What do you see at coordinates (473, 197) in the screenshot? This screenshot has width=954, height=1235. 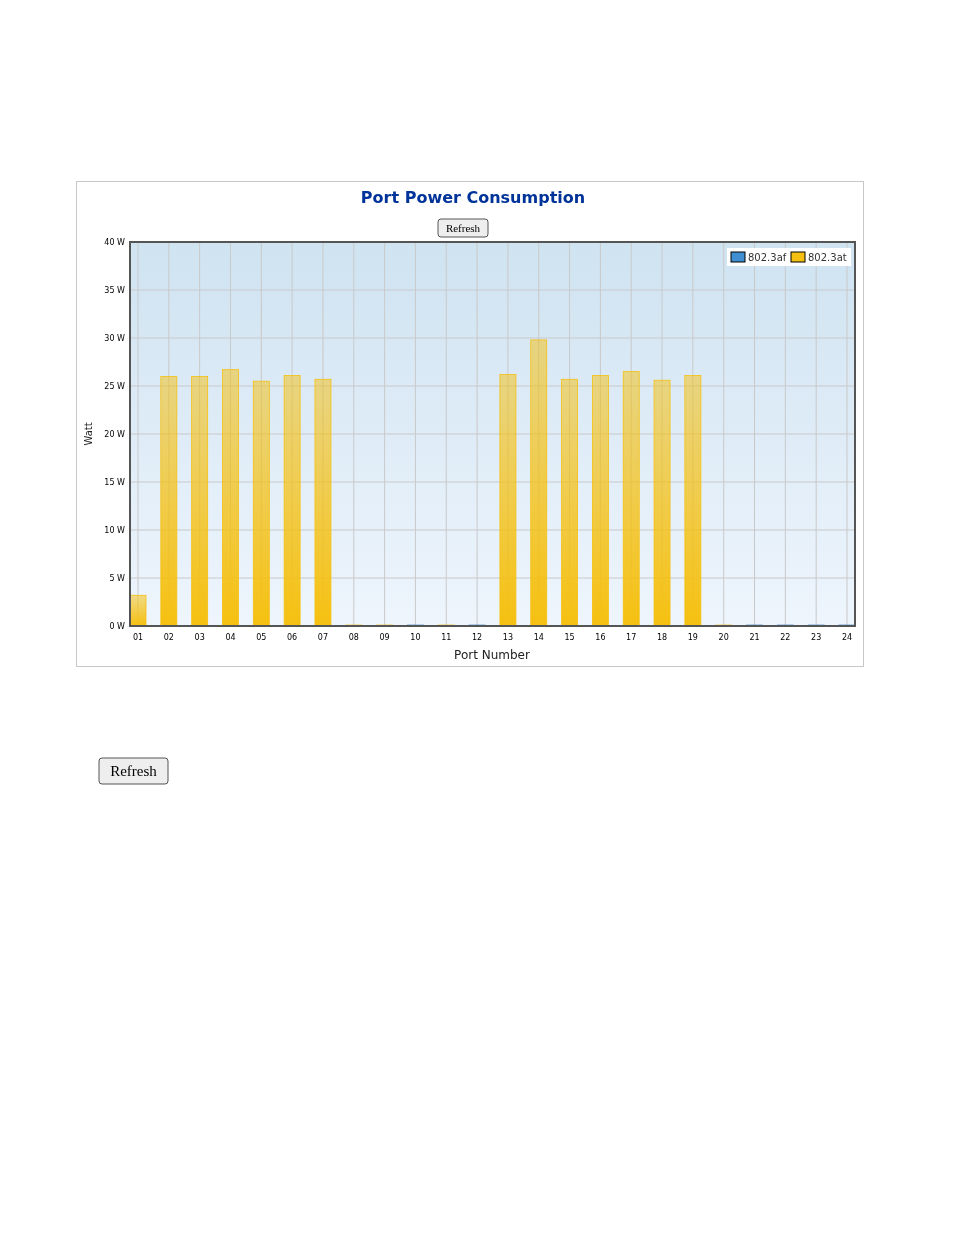 I see `chart-title: Port Power Consumption` at bounding box center [473, 197].